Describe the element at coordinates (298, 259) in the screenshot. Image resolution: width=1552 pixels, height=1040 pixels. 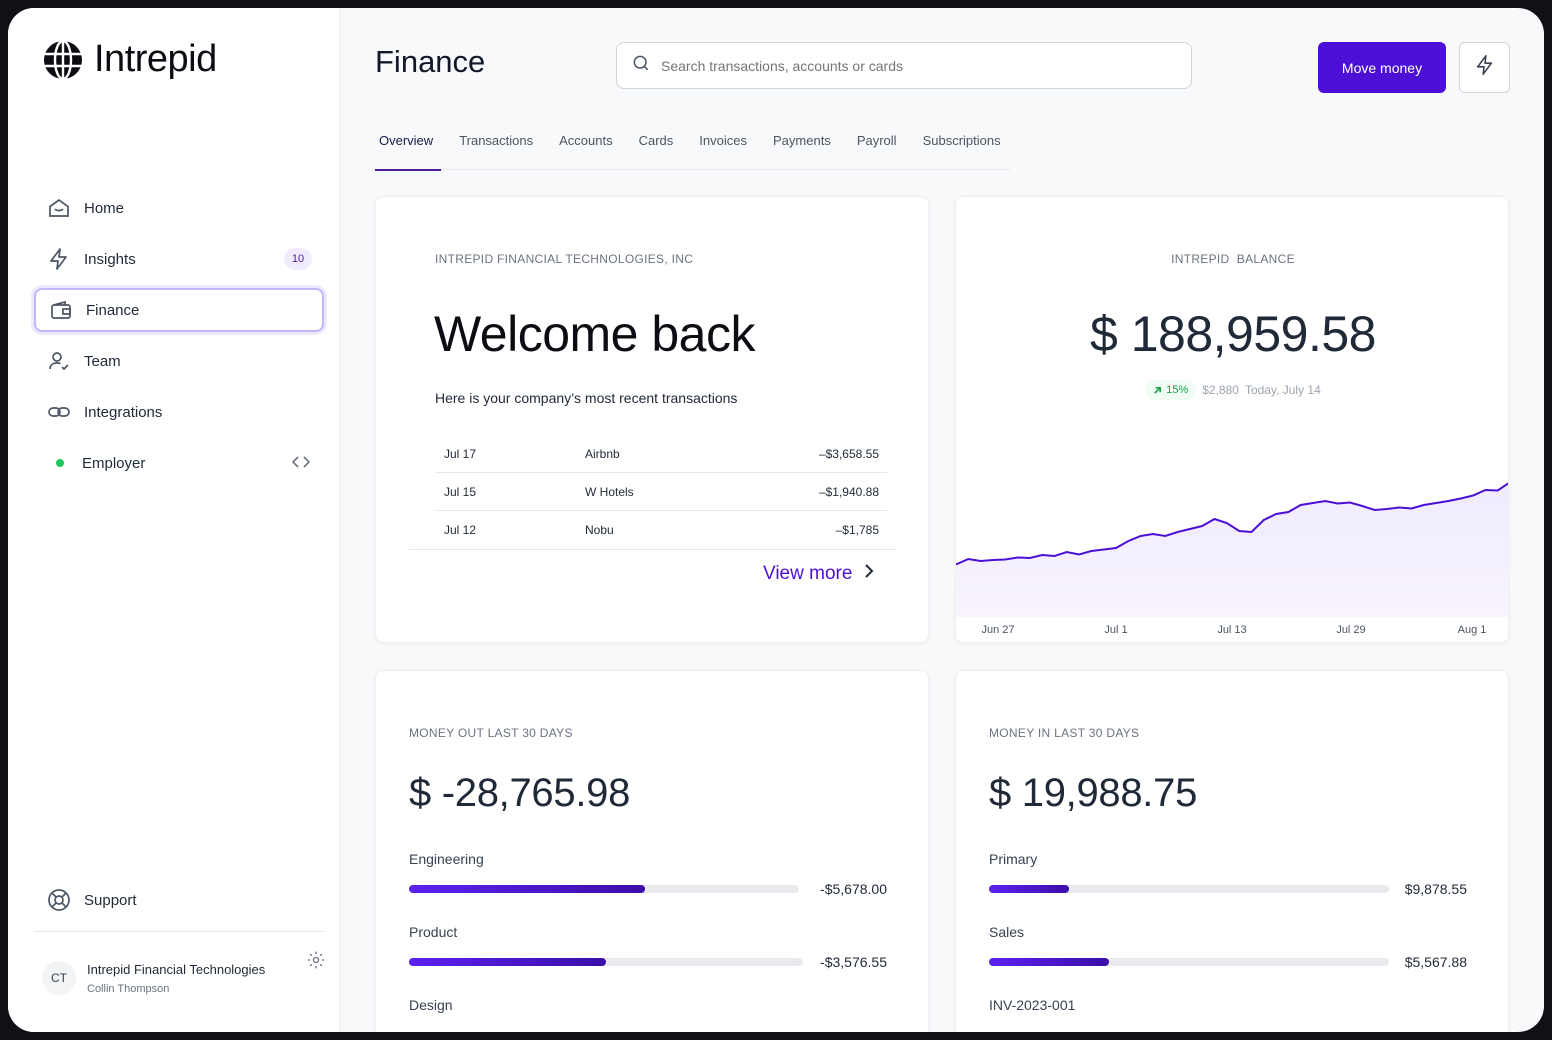
I see `insights-badge: 10` at that location.